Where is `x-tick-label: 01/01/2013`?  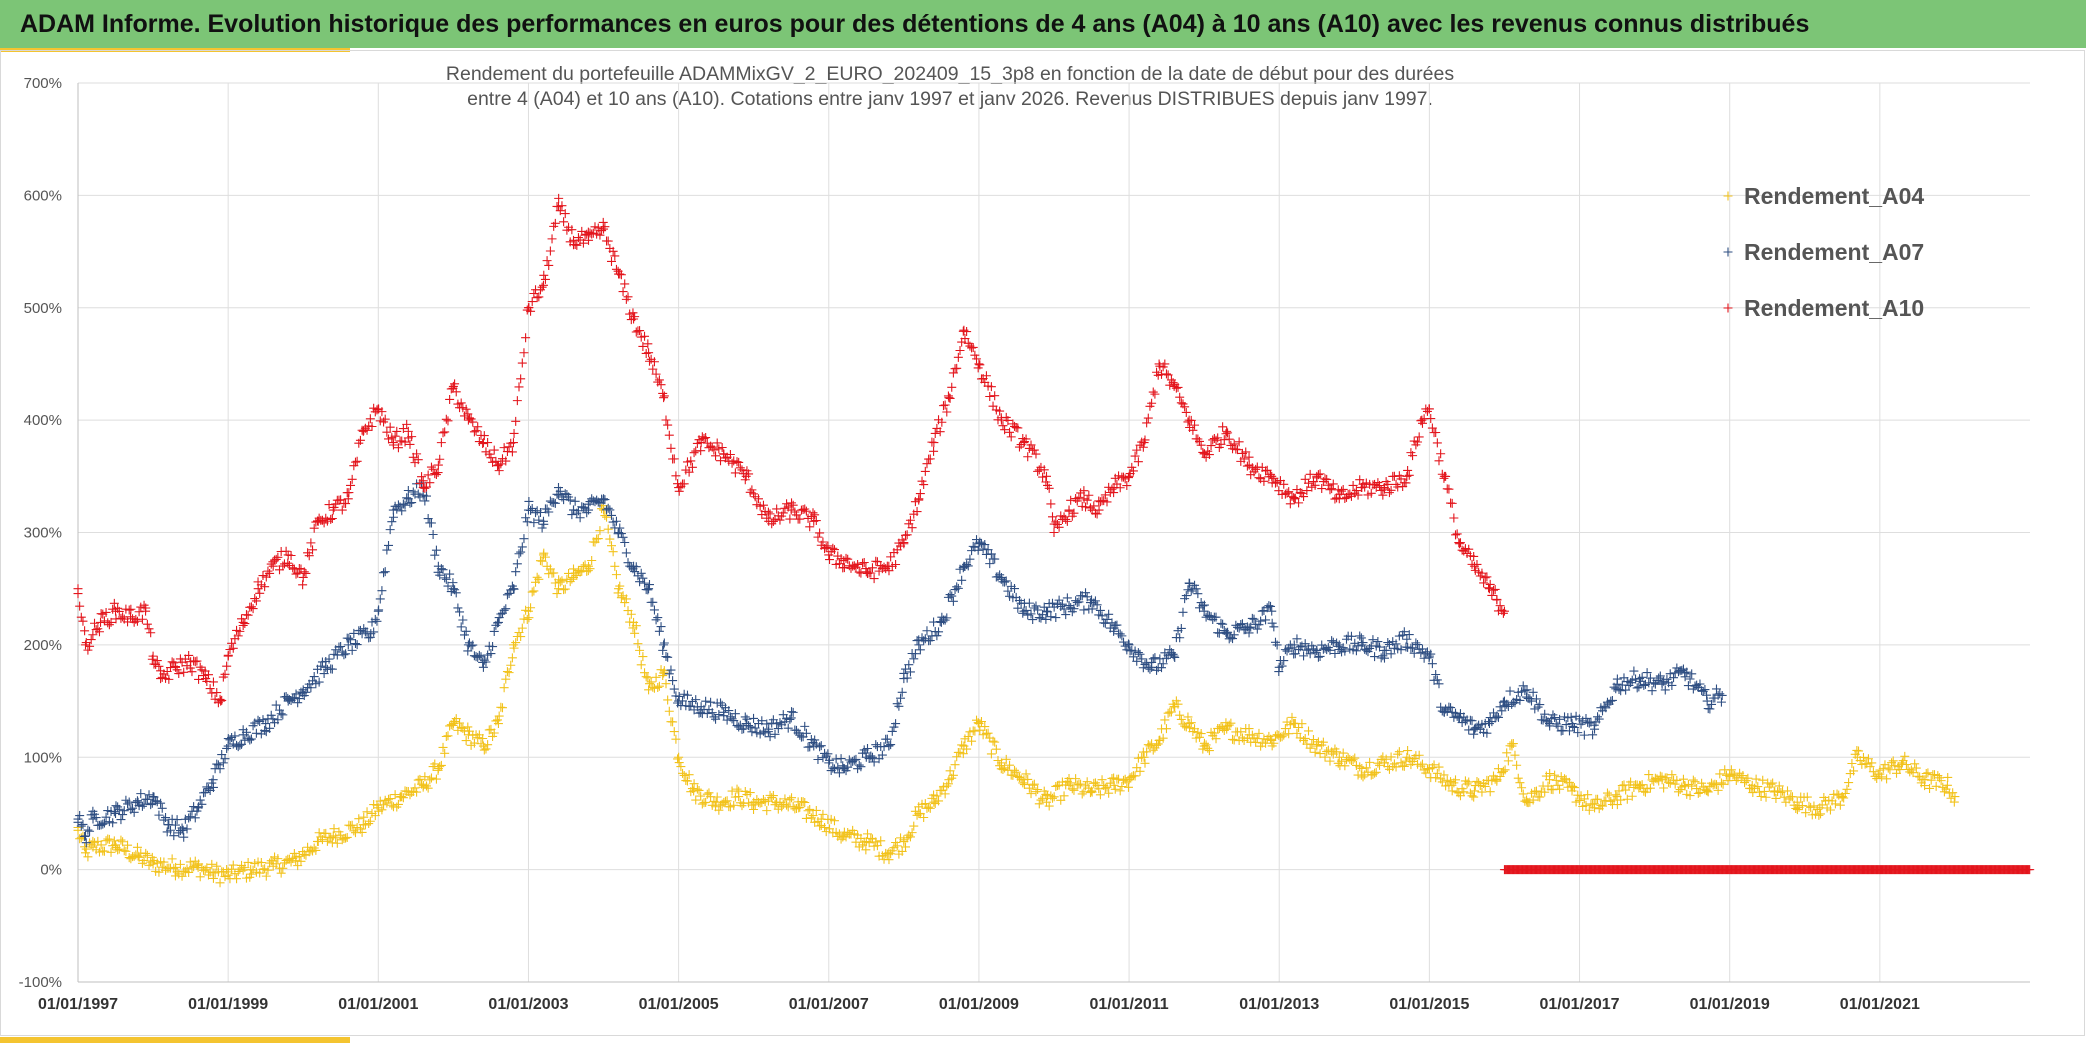 x-tick-label: 01/01/2013 is located at coordinates (1279, 1004).